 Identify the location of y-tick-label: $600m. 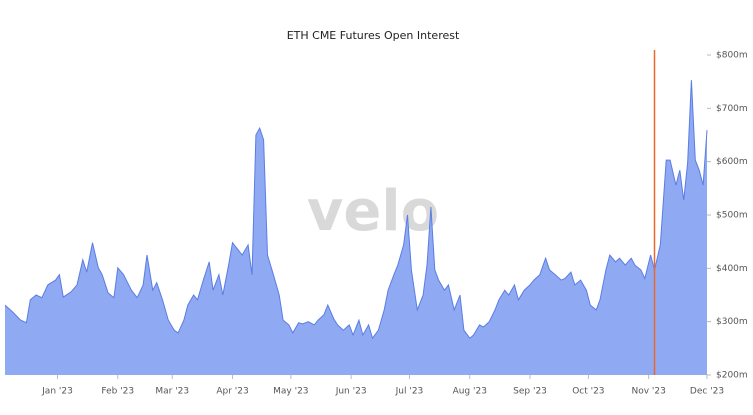
(732, 162).